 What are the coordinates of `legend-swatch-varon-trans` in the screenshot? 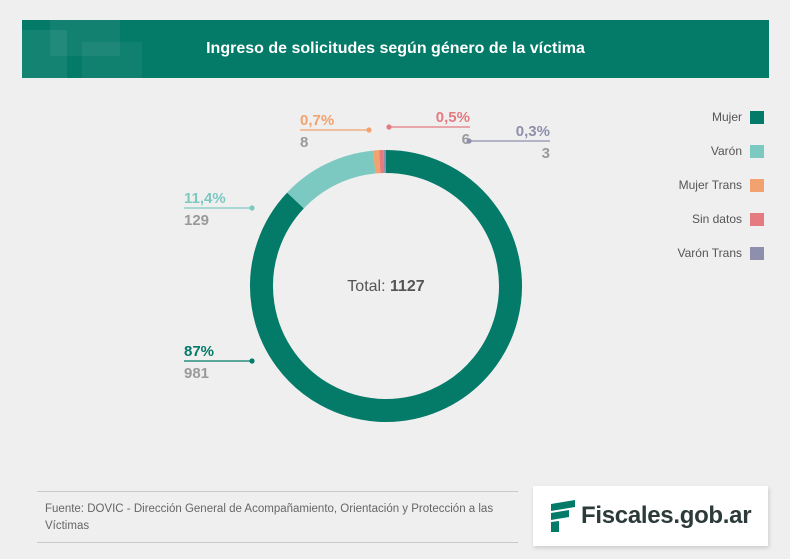 It's located at (757, 253).